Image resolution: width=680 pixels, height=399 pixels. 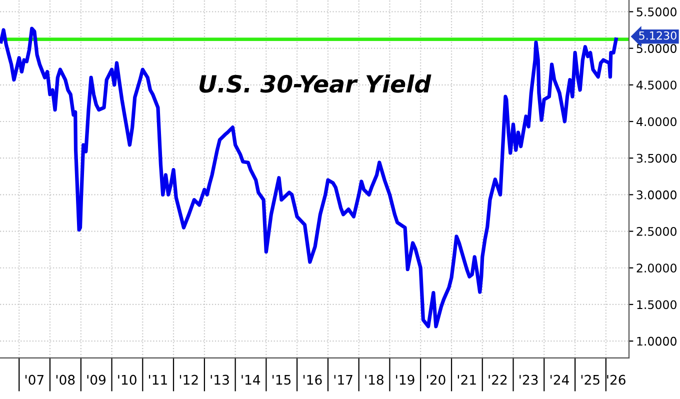 What do you see at coordinates (343, 379) in the screenshot?
I see `x-tick-label: '17` at bounding box center [343, 379].